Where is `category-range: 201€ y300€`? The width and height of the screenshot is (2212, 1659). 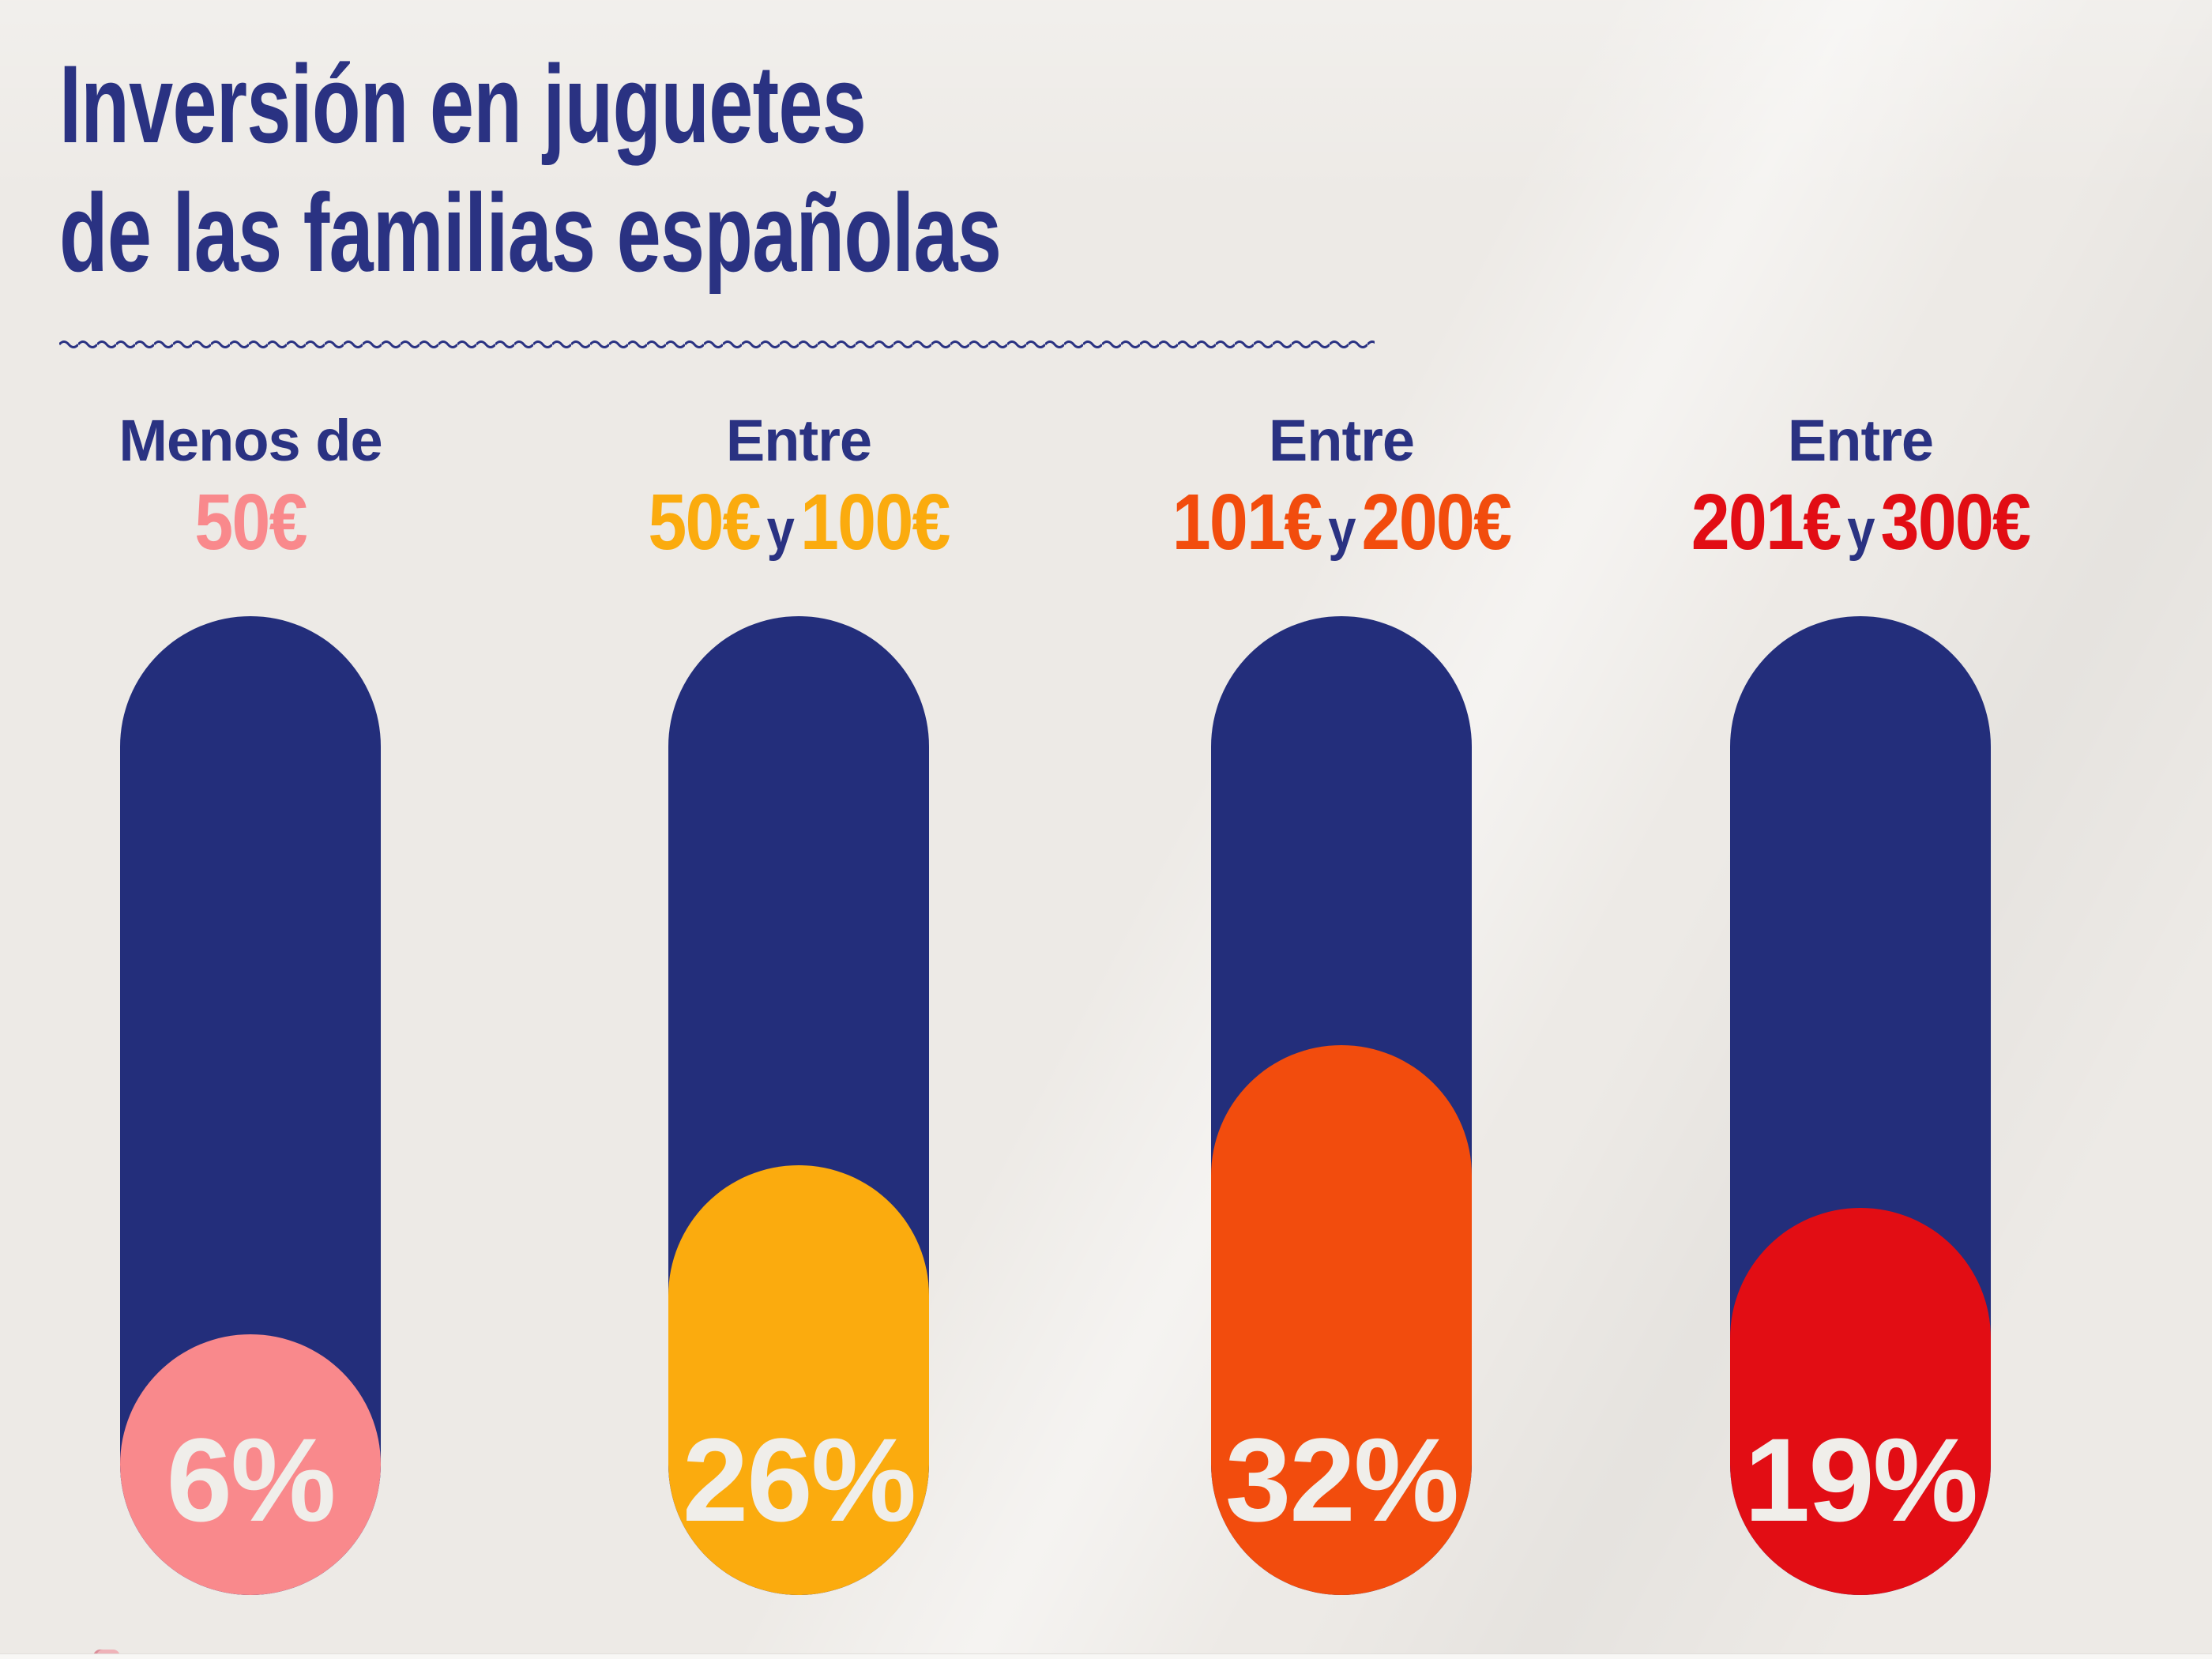
category-range: 201€ y300€ is located at coordinates (1860, 527).